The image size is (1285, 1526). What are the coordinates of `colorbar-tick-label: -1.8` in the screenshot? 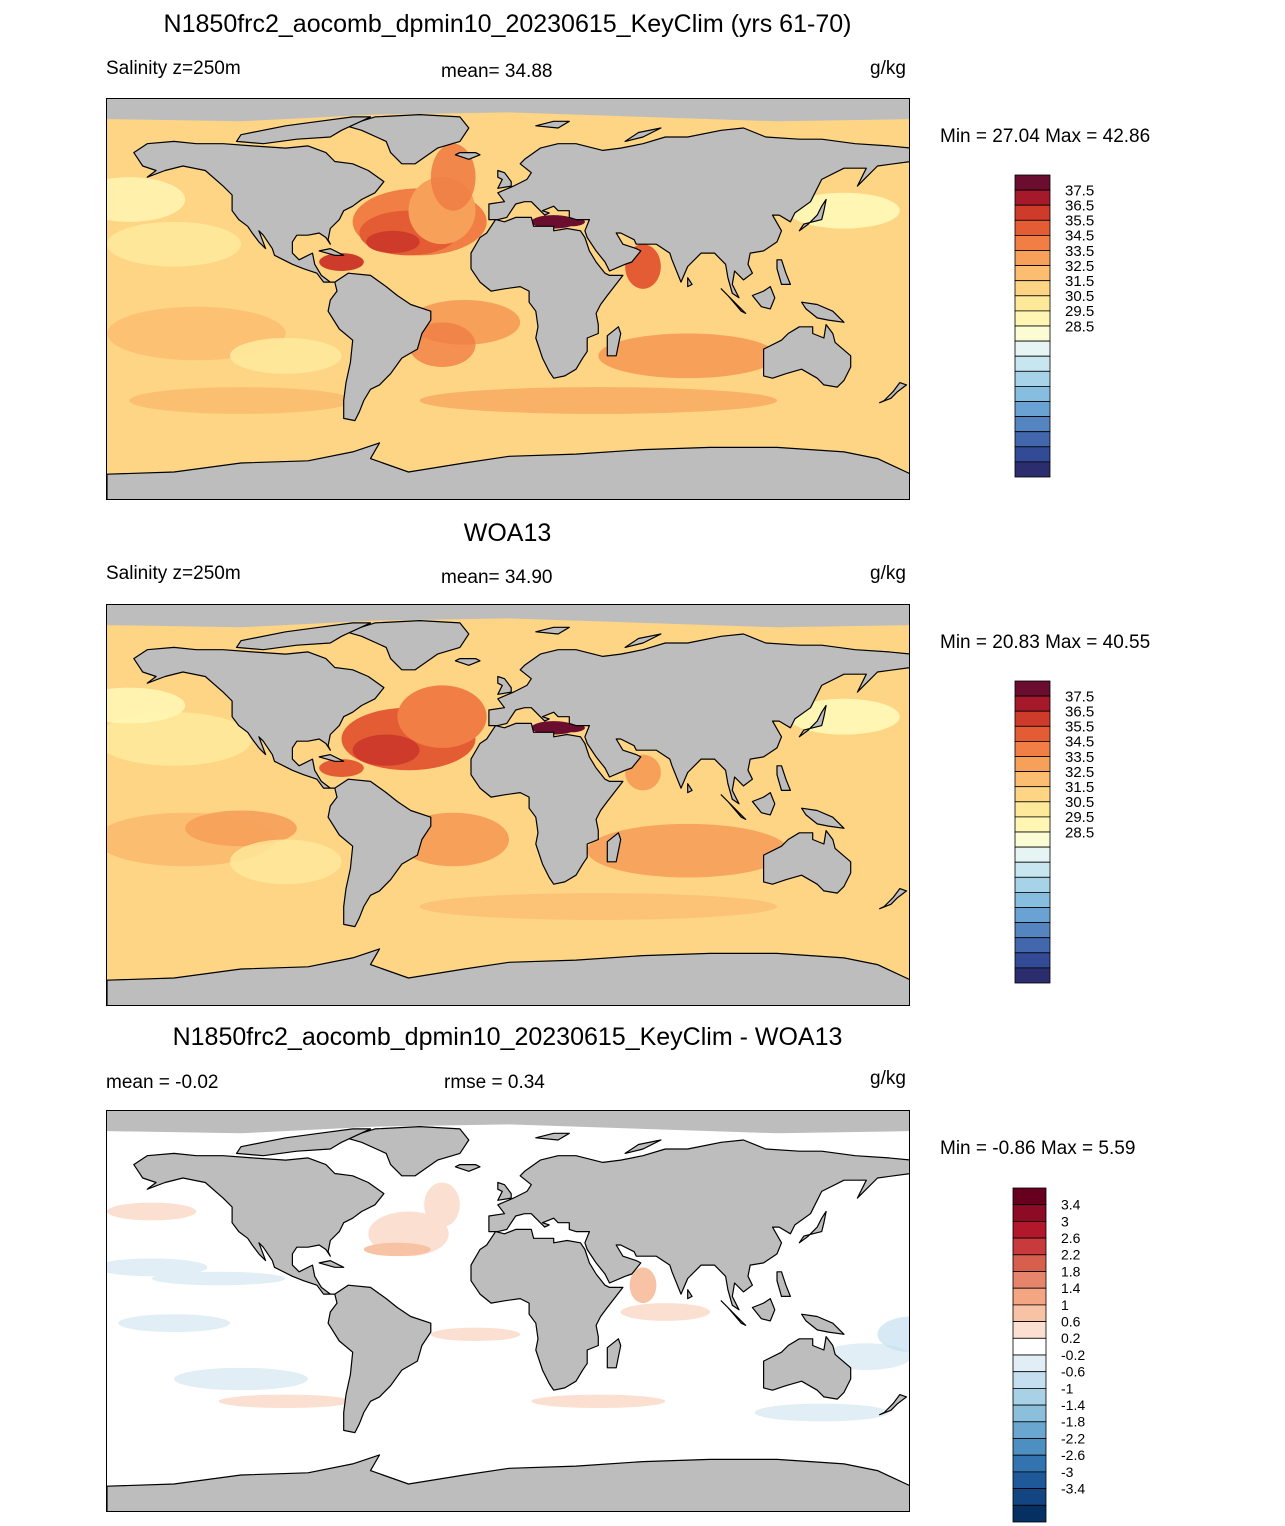 It's located at (1073, 1422).